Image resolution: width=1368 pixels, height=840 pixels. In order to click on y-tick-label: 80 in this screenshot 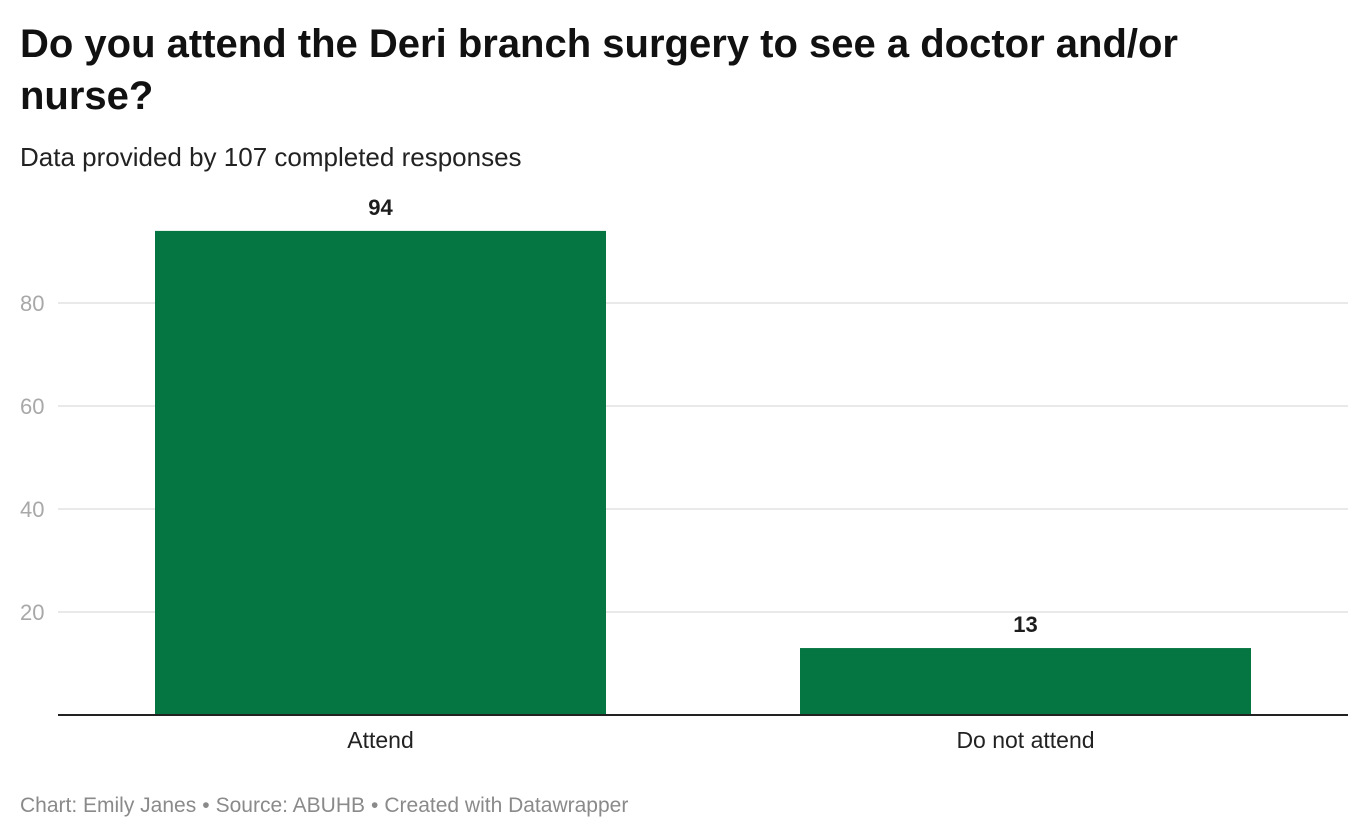, I will do `click(32, 303)`.